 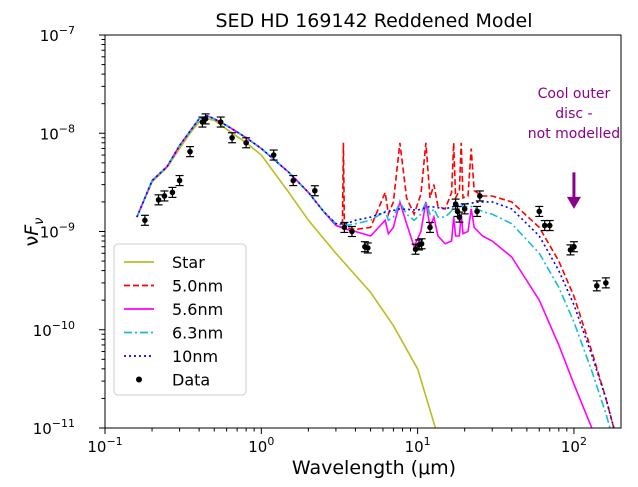 I want to click on y-tick-label: 10⁻⁸, so click(x=57, y=132).